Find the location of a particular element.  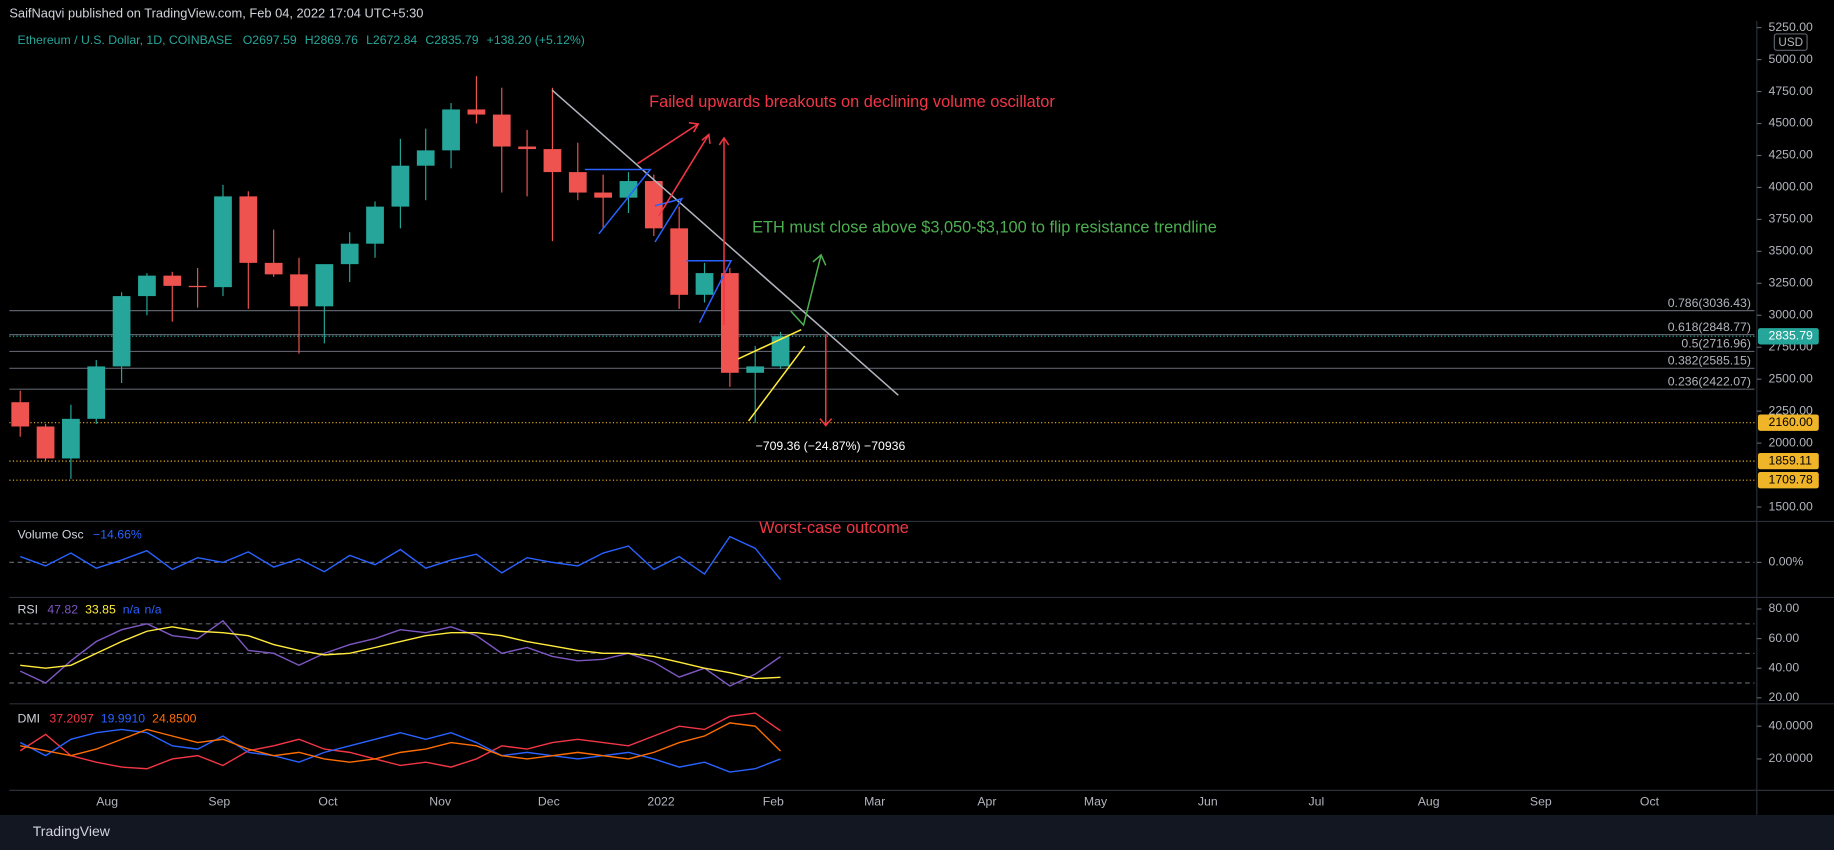

legend-value: 37.2097 is located at coordinates (71, 718).